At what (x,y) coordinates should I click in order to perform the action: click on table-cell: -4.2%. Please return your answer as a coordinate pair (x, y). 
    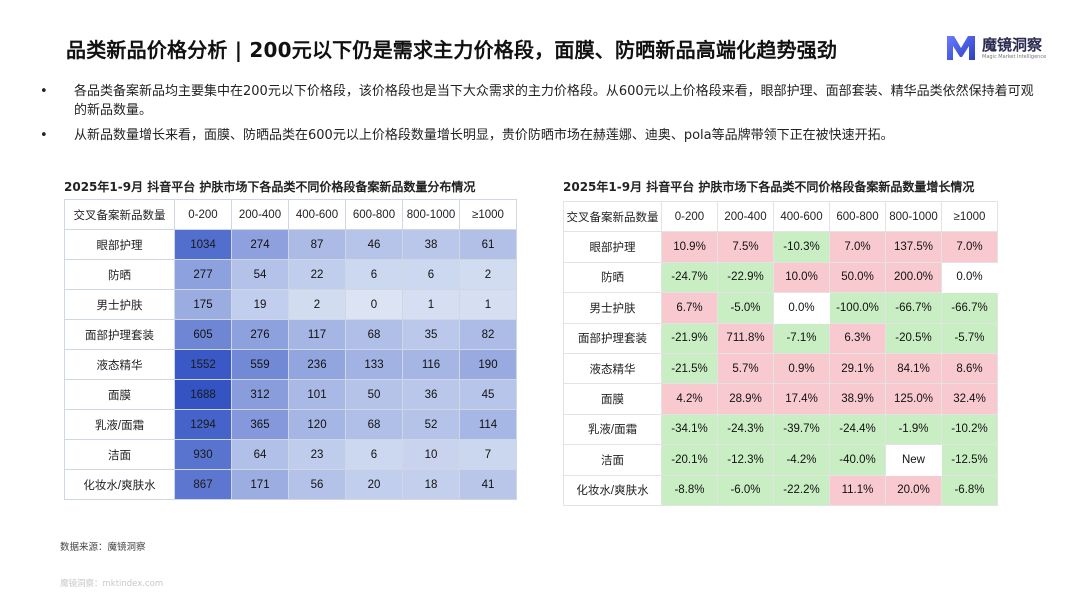
    Looking at the image, I should click on (801, 460).